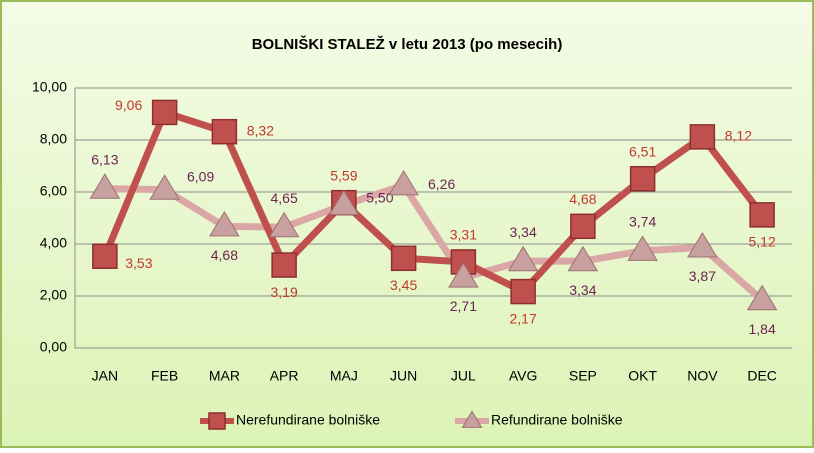 Image resolution: width=814 pixels, height=453 pixels. Describe the element at coordinates (49, 87) in the screenshot. I see `y-tick-label: 10,00` at that location.